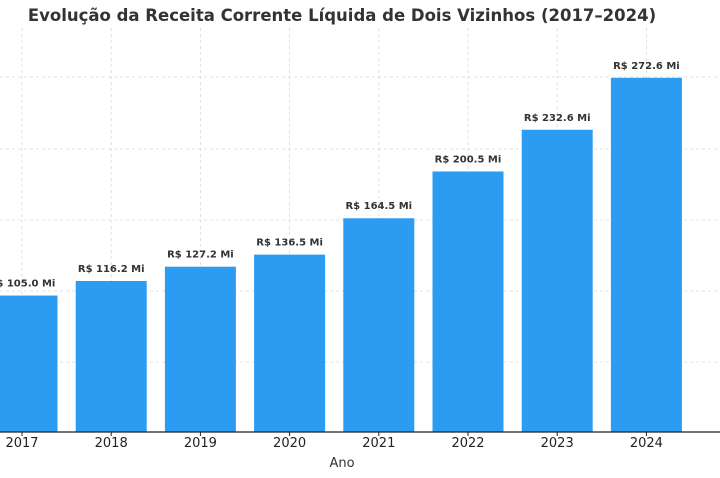 The image size is (720, 478). What do you see at coordinates (646, 66) in the screenshot?
I see `data-label-2024: R$ 272.6 Mi` at bounding box center [646, 66].